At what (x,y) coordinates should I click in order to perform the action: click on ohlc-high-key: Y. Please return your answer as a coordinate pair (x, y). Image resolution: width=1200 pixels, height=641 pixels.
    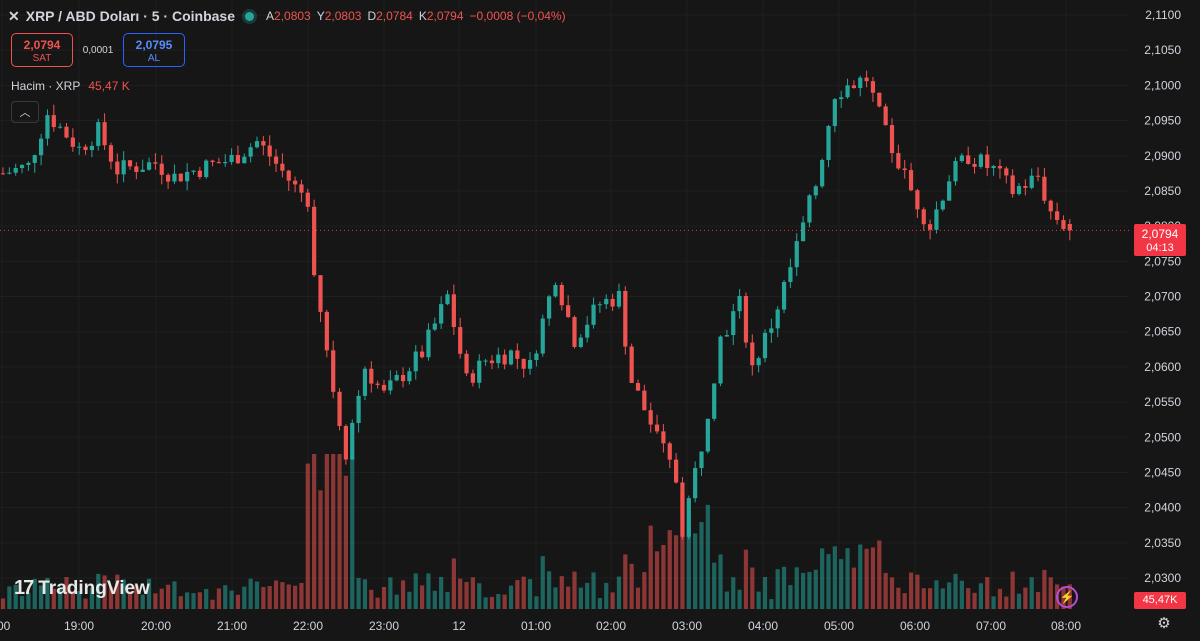
    Looking at the image, I should click on (320, 16).